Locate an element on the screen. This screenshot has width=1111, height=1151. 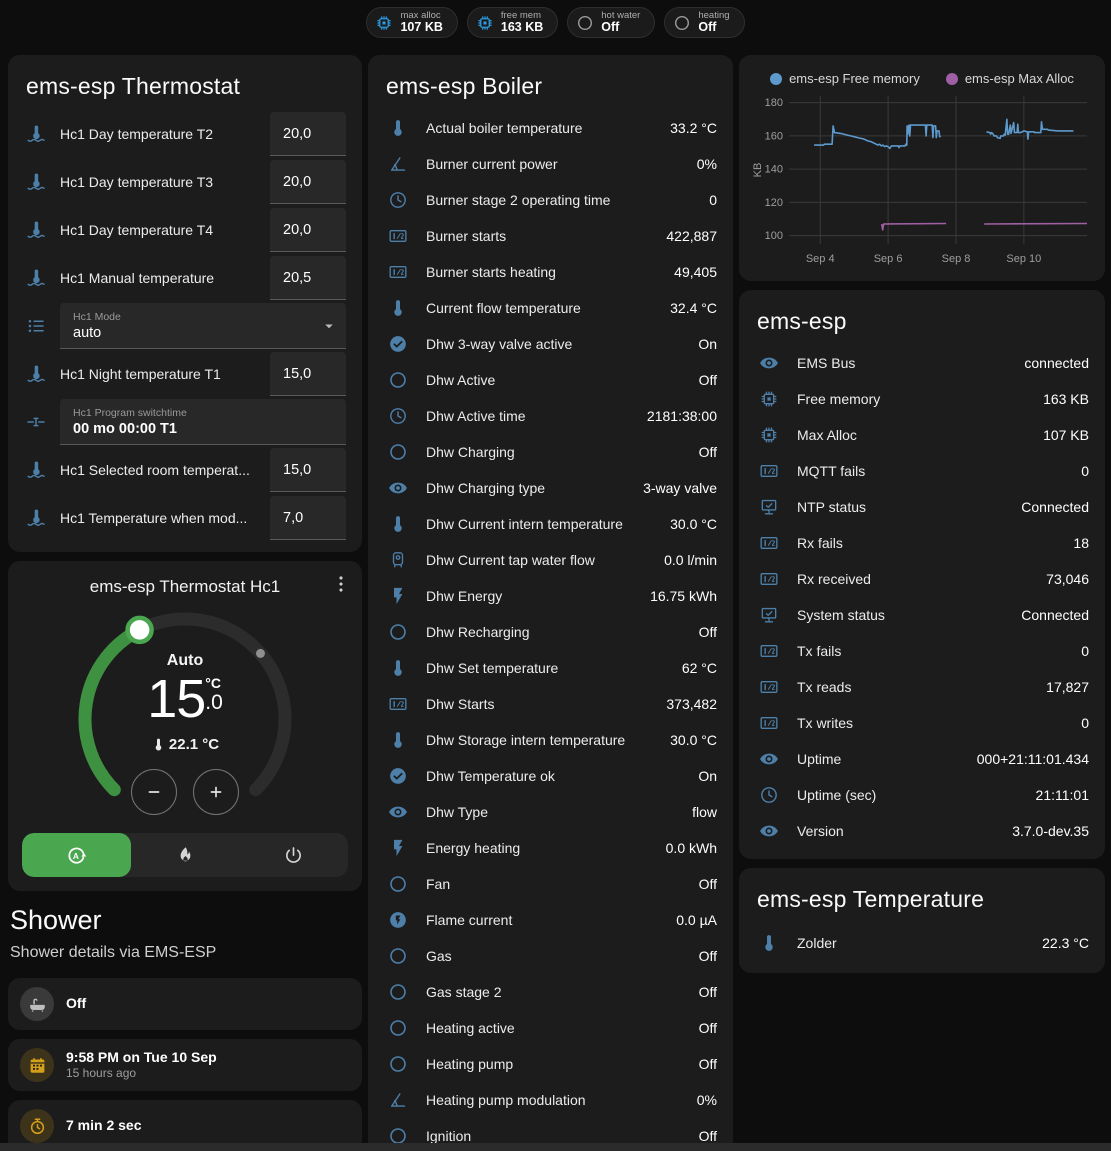
entity-row: Dhw Charging Off is located at coordinates (550, 452).